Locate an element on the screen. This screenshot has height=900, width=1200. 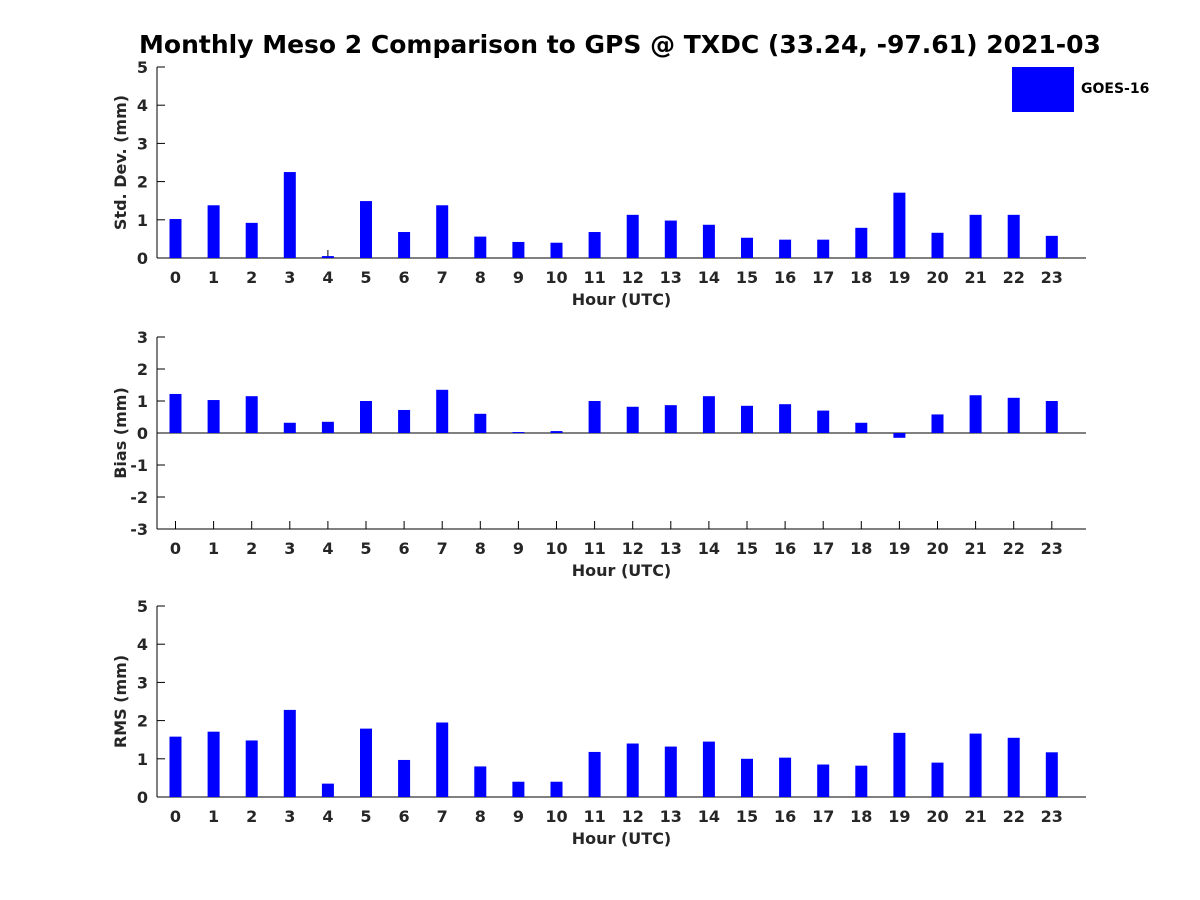
panel-2-y-tick-label: 2 is located at coordinates (142, 369).